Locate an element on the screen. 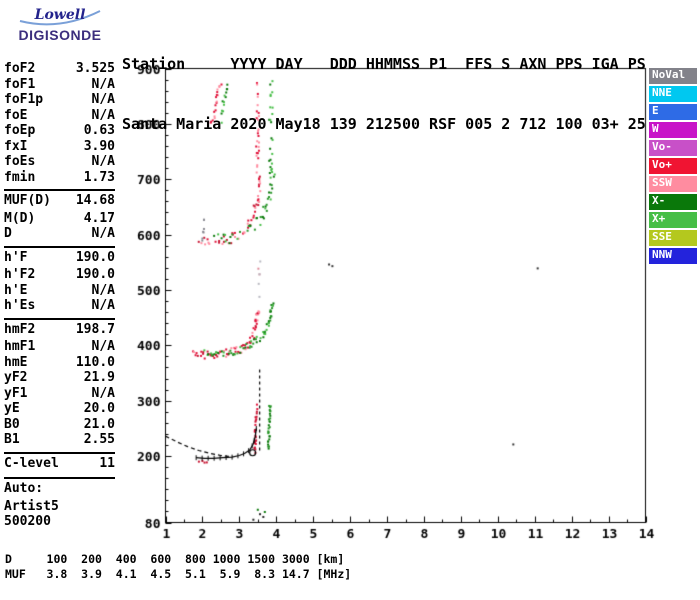 This screenshot has height=600, width=700. parameter-label: h'E is located at coordinates (16, 290).